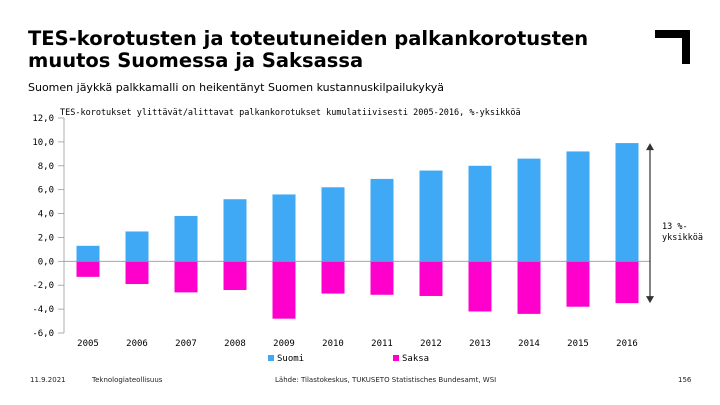 Image resolution: width=720 pixels, height=405 pixels. I want to click on bar-saksa-2011, so click(382, 278).